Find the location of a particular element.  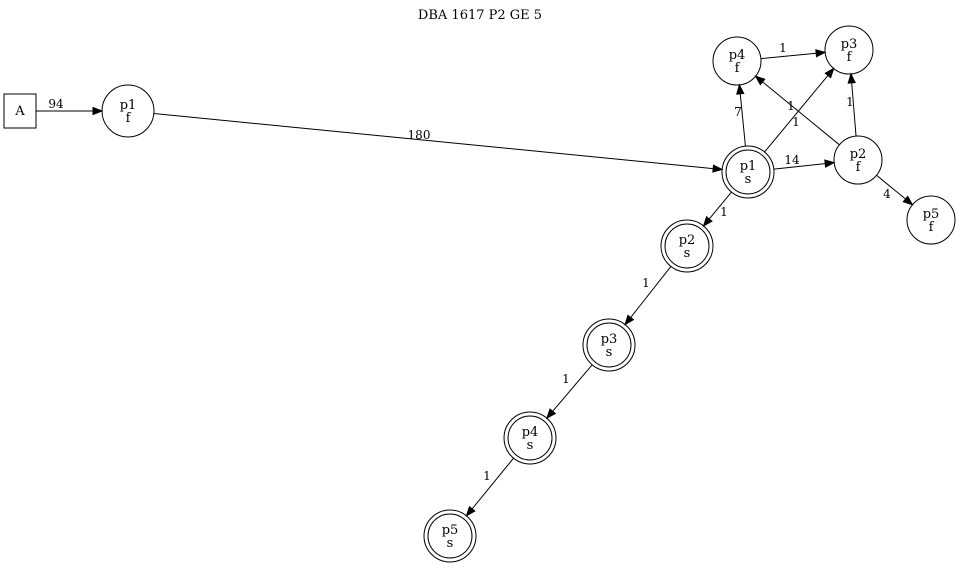

node-box is located at coordinates (20, 111).